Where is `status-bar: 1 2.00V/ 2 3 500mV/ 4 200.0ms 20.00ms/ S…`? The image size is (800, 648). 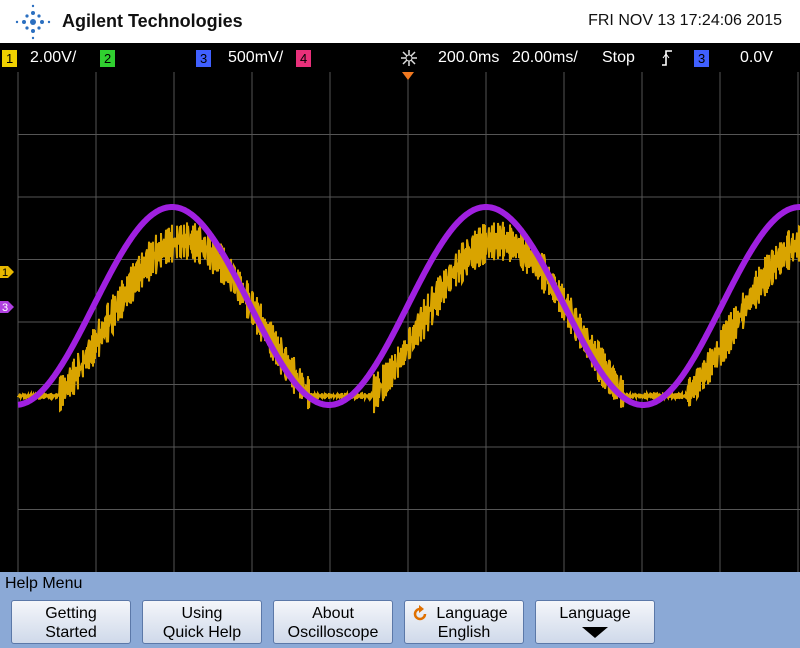 status-bar: 1 2.00V/ 2 3 500mV/ 4 200.0ms 20.00ms/ S… is located at coordinates (400, 57).